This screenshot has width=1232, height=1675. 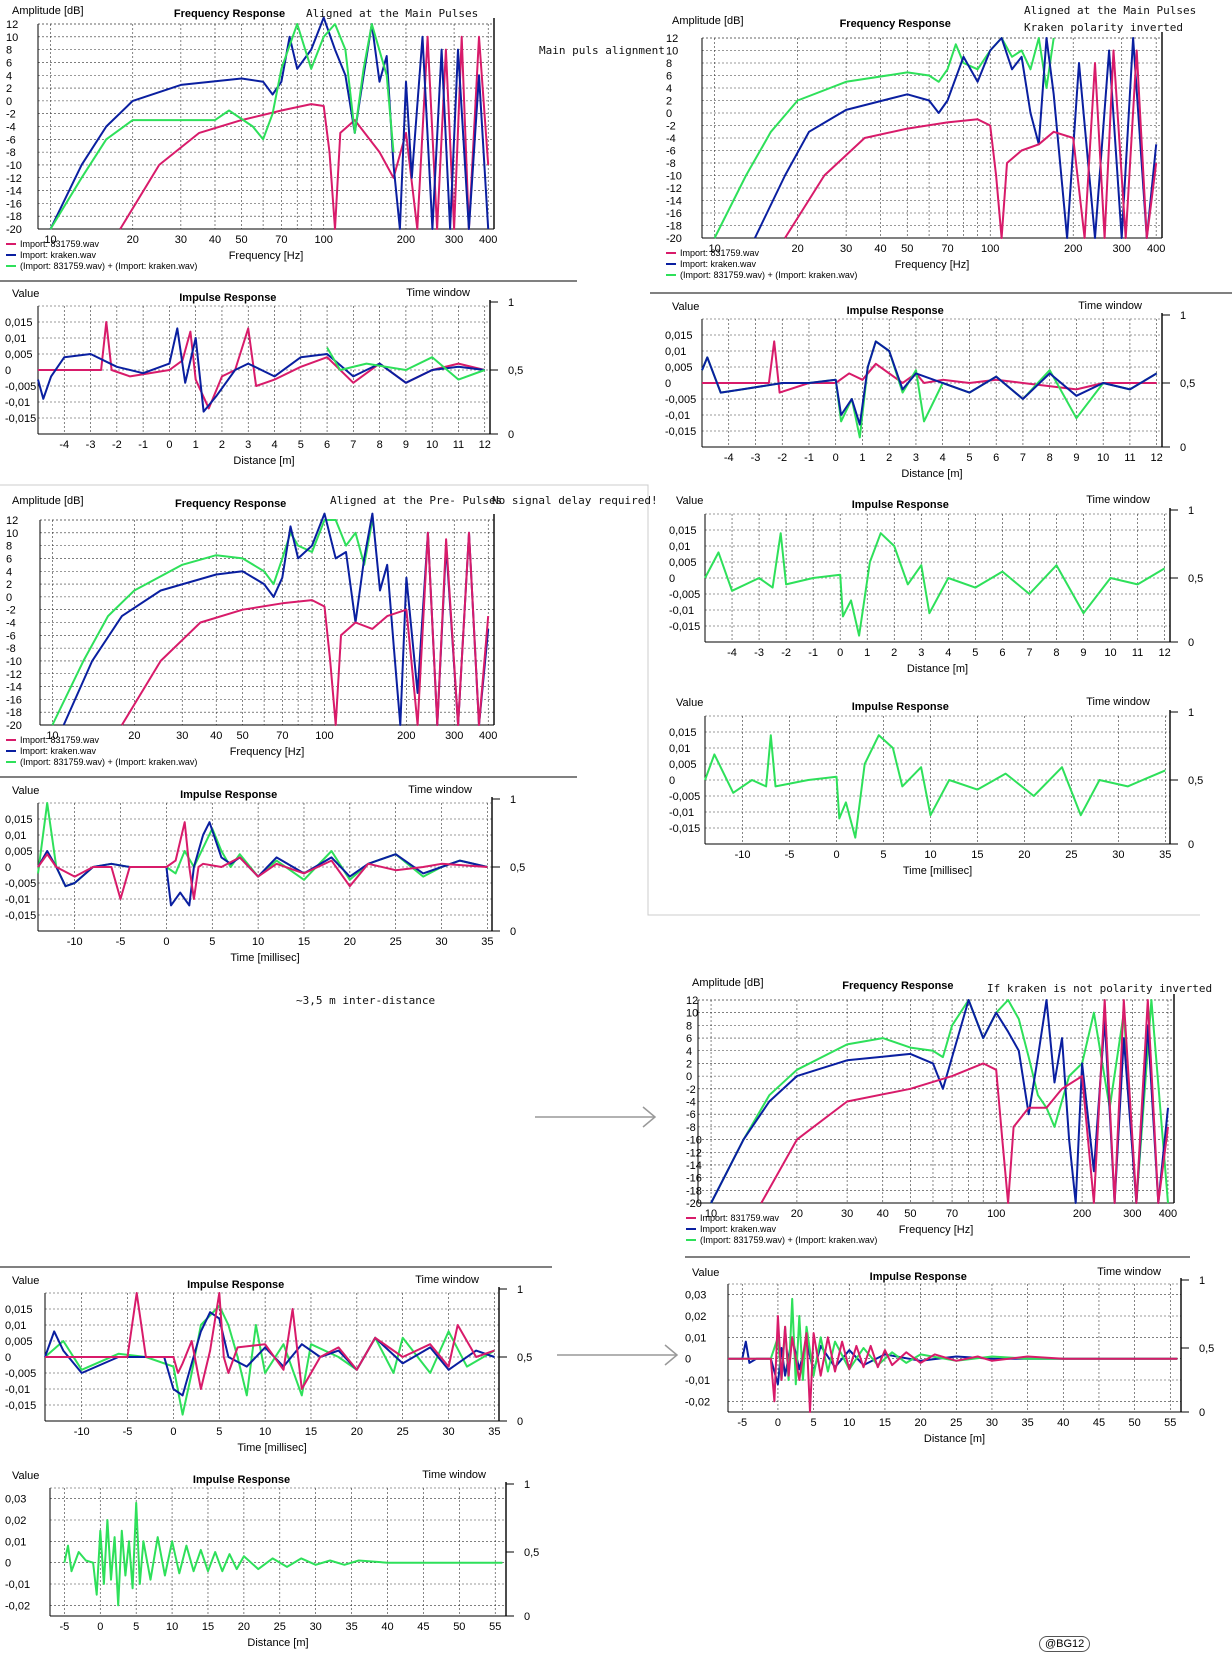 I want to click on x-tick-label: -4, so click(x=732, y=653).